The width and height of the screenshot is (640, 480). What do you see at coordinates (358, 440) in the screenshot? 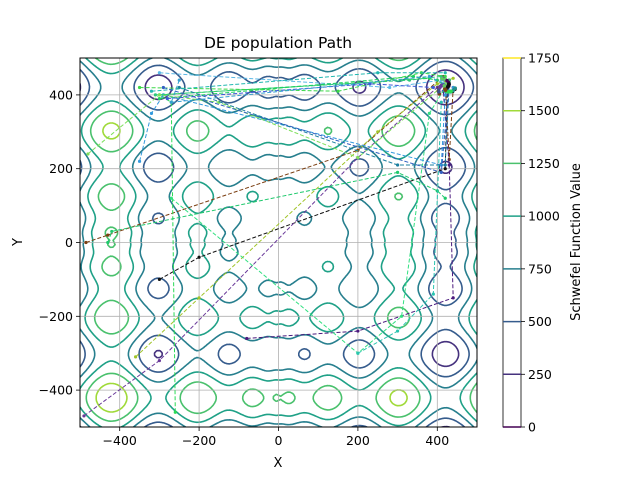
I see `x-tick-label: 200` at bounding box center [358, 440].